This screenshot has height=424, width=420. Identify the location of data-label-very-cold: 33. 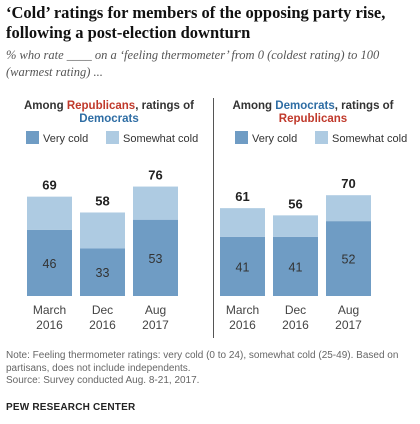
(103, 273).